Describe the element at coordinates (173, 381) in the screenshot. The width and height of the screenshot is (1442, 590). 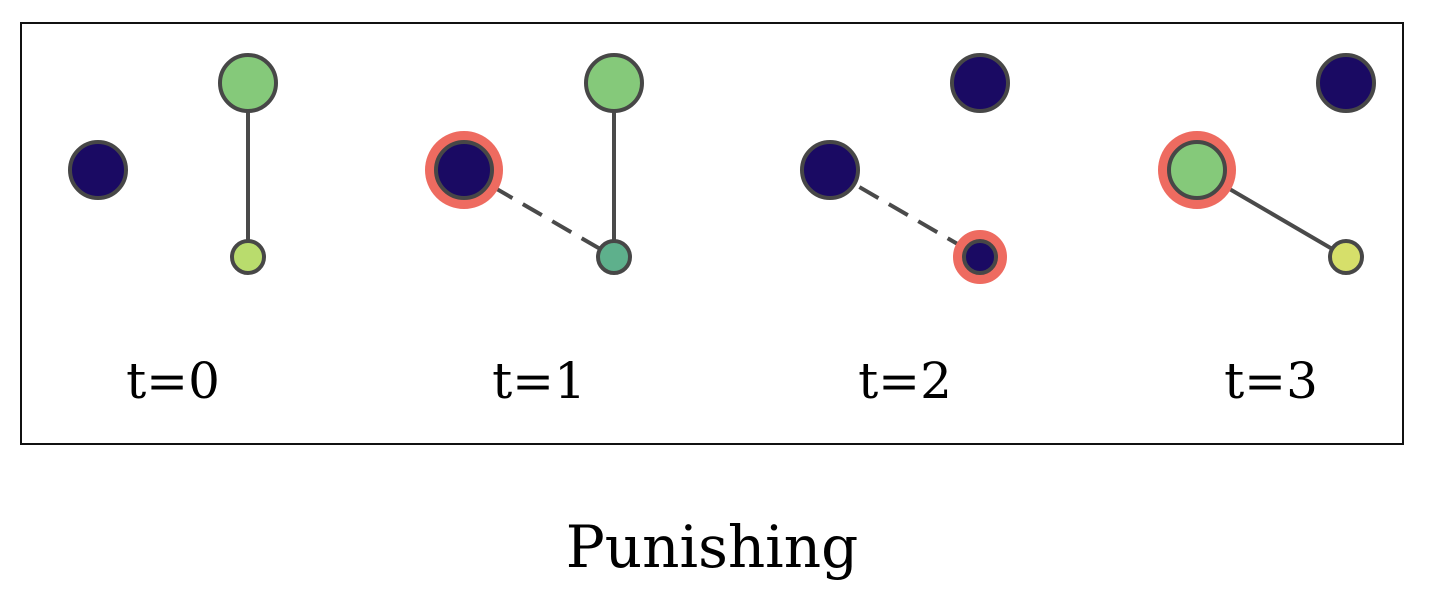
I see `frame-label: t=0` at that location.